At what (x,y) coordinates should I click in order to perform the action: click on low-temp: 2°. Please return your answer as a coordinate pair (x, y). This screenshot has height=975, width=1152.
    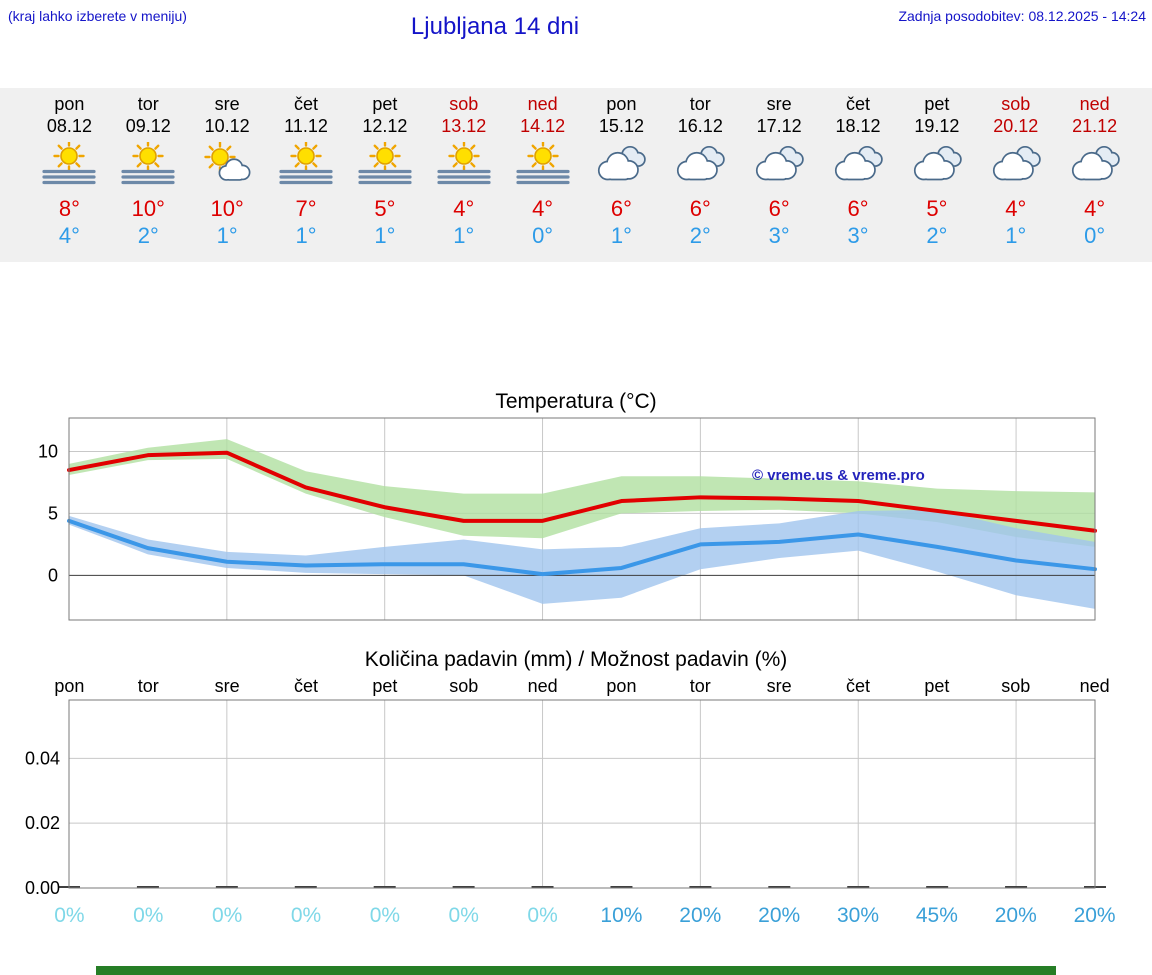
    Looking at the image, I should click on (148, 235).